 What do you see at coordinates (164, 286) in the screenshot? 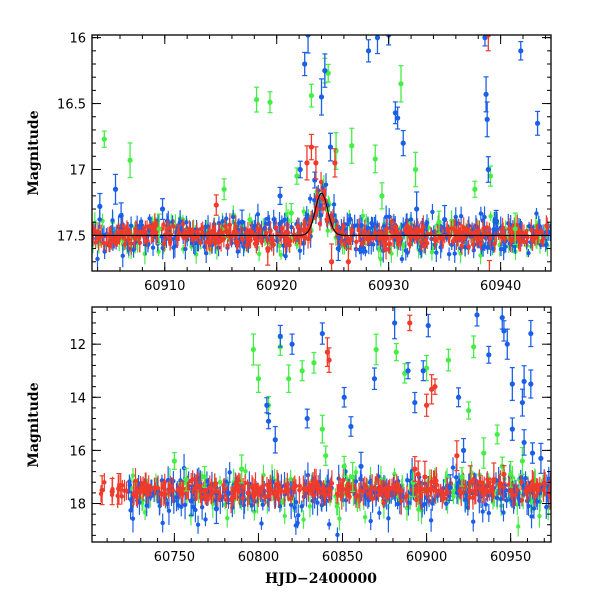
I see `top-x-tick-label: 60910` at bounding box center [164, 286].